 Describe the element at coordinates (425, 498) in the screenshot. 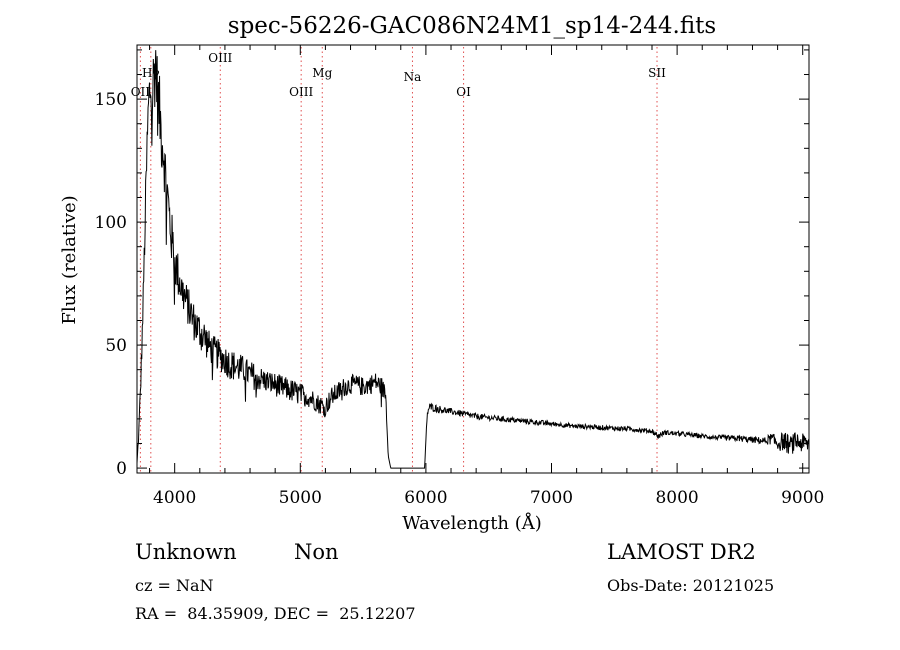

I see `x-tick-label: 6000` at that location.